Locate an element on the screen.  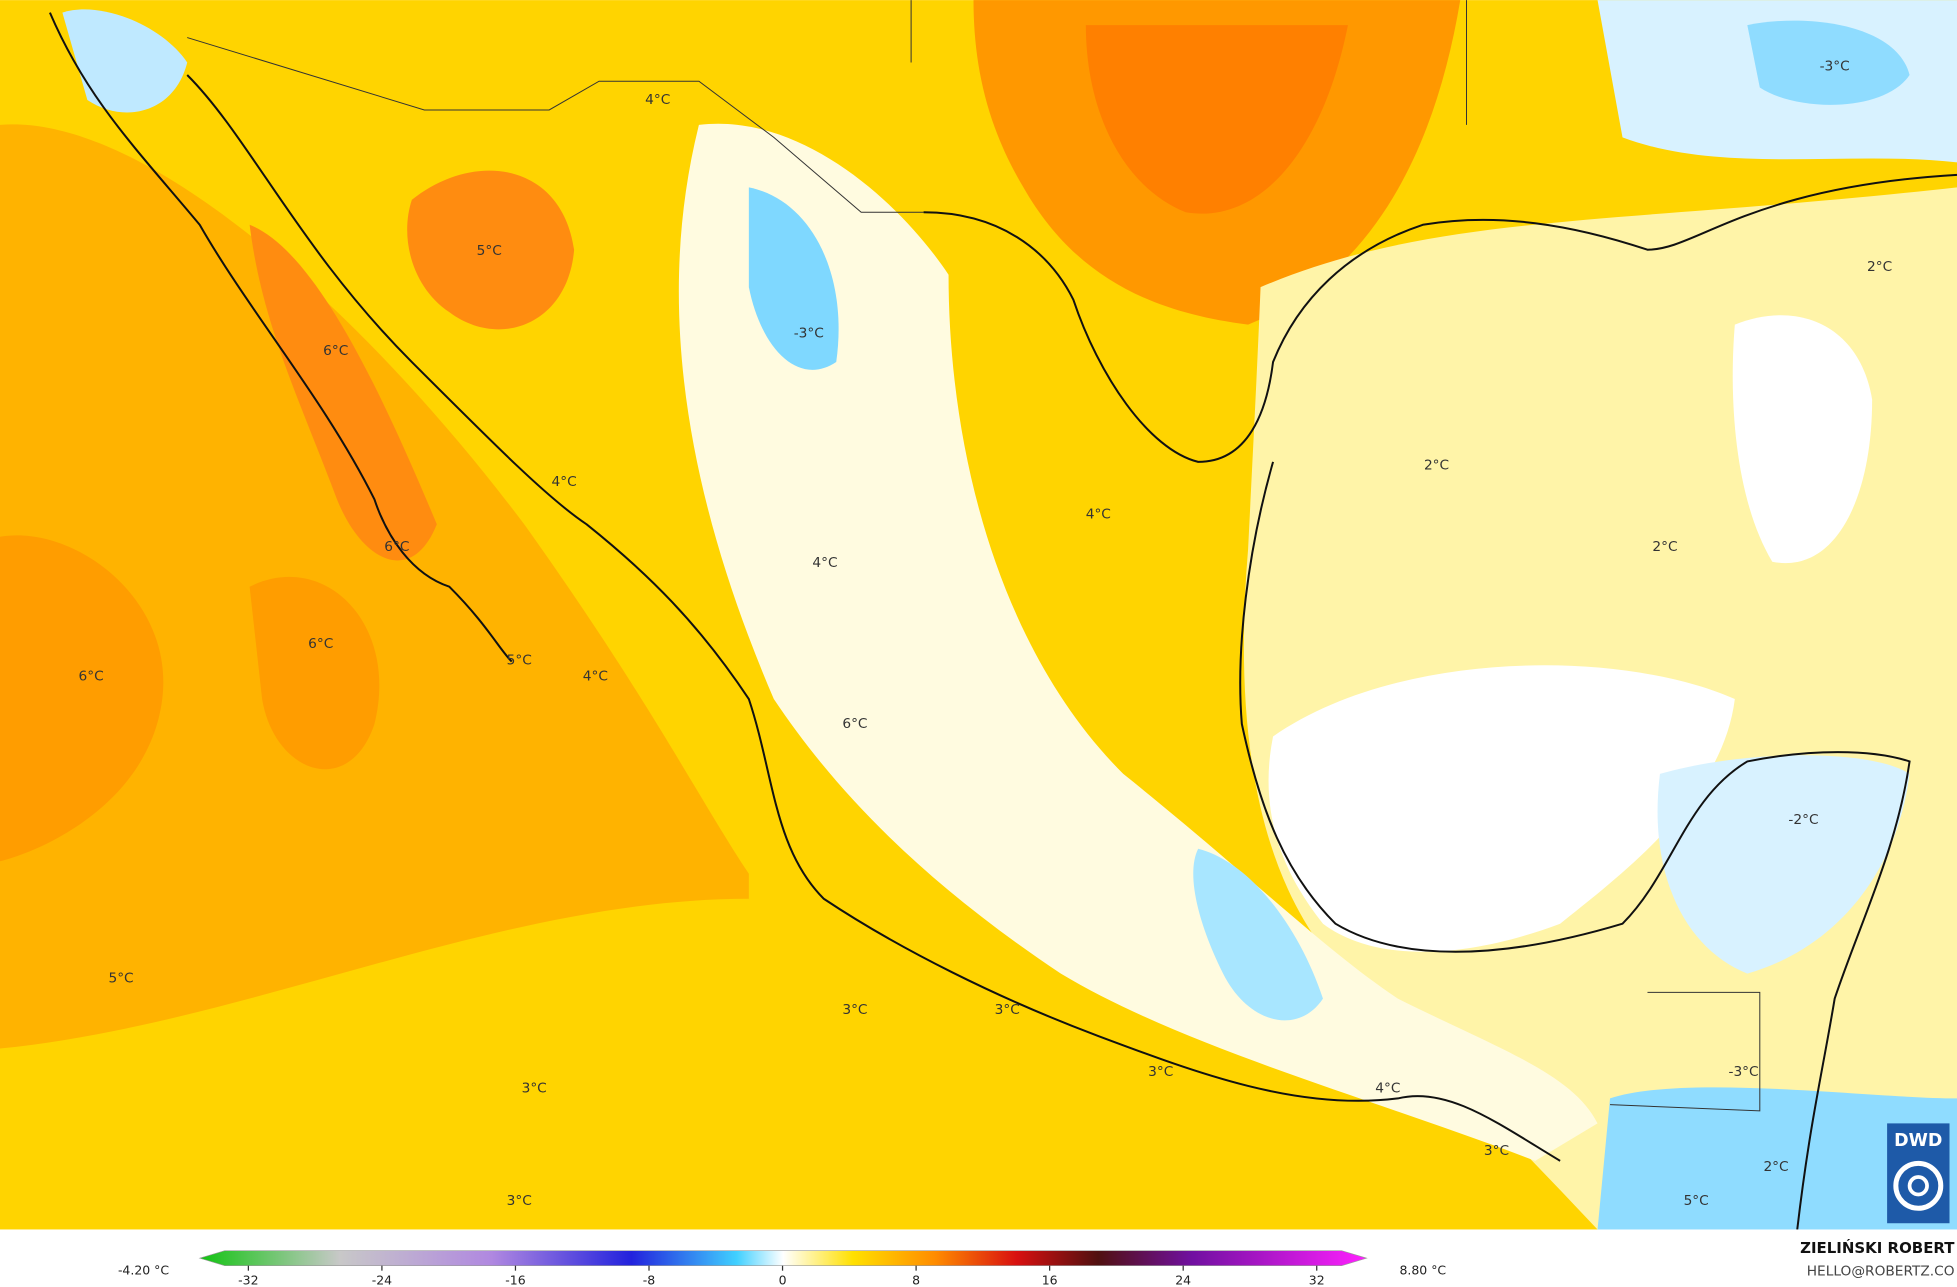
colorbar-min-label: -4.20 °C is located at coordinates (143, 1269).